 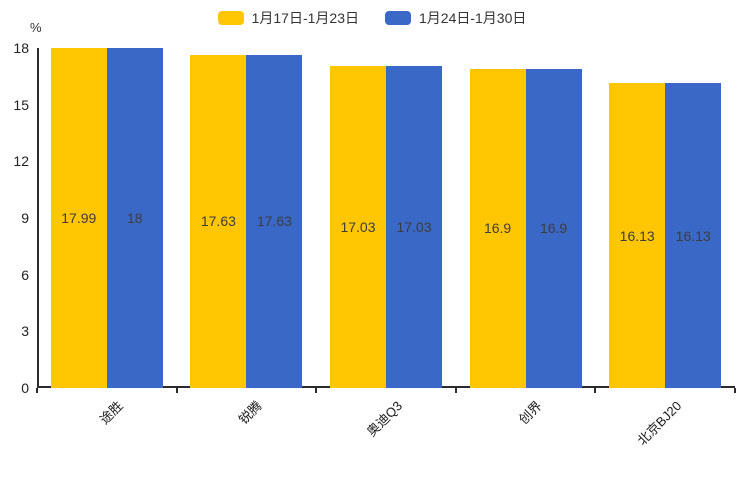 What do you see at coordinates (398, 18) in the screenshot?
I see `legend-swatch-week2-icon` at bounding box center [398, 18].